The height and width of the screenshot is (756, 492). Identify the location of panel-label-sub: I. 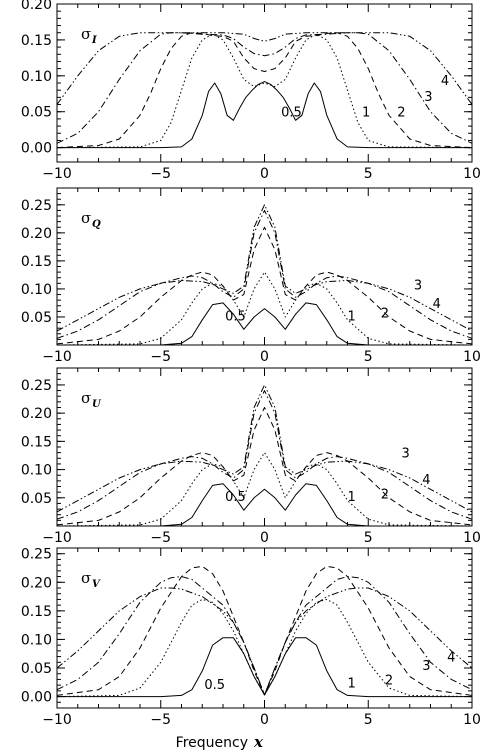
(94, 40).